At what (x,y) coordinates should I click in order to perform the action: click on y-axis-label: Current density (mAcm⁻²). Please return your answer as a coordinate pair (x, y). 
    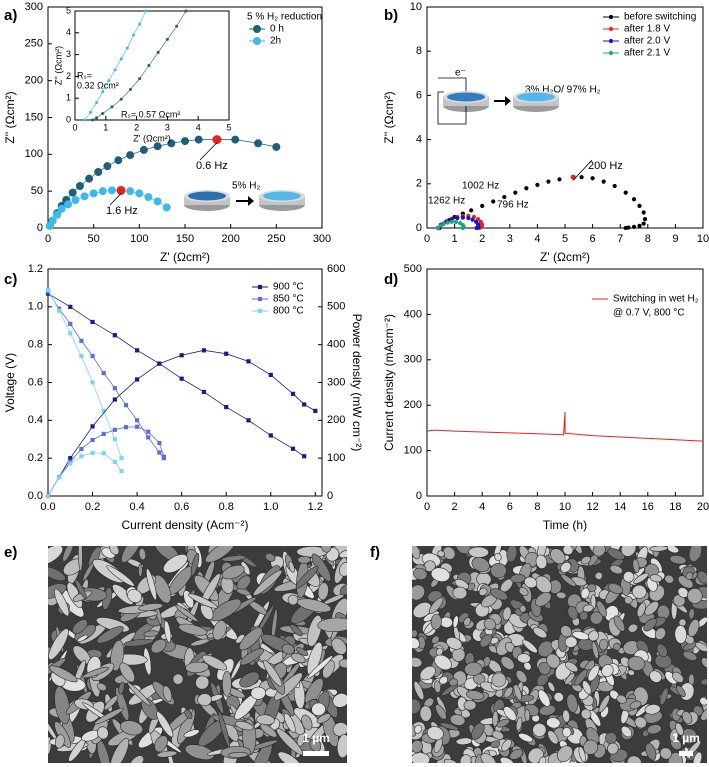
    Looking at the image, I should click on (389, 382).